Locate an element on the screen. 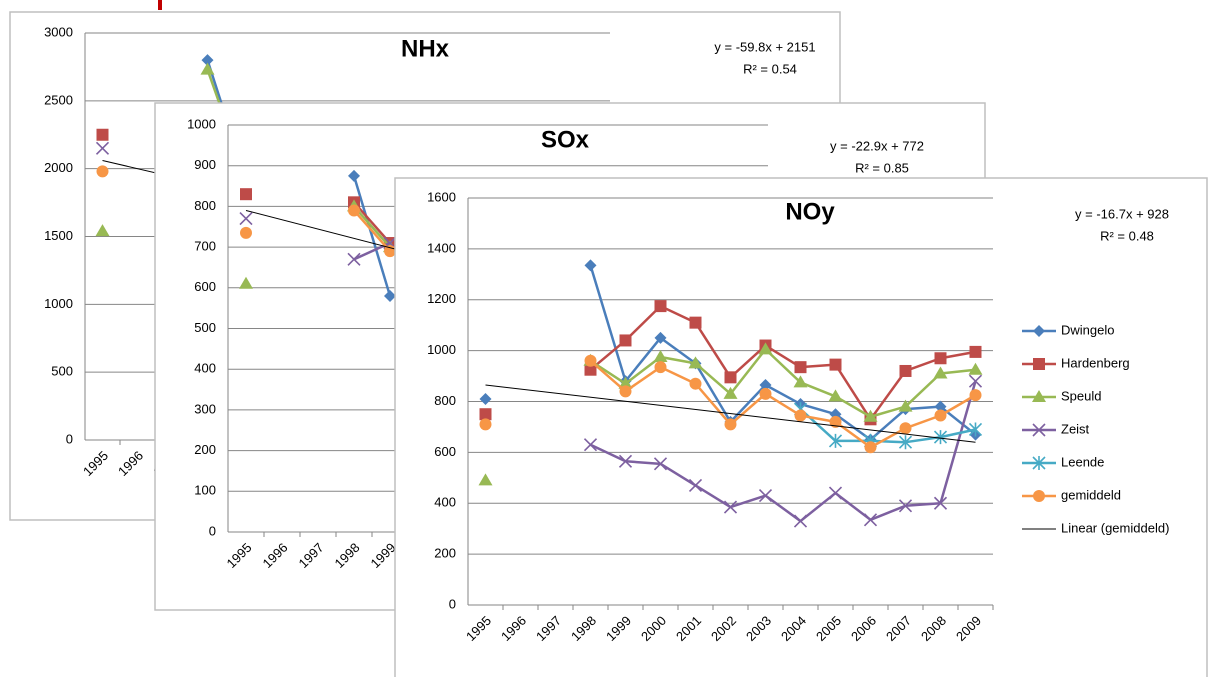 This screenshot has width=1208, height=677. y-tick-label: 1500 is located at coordinates (58, 235).